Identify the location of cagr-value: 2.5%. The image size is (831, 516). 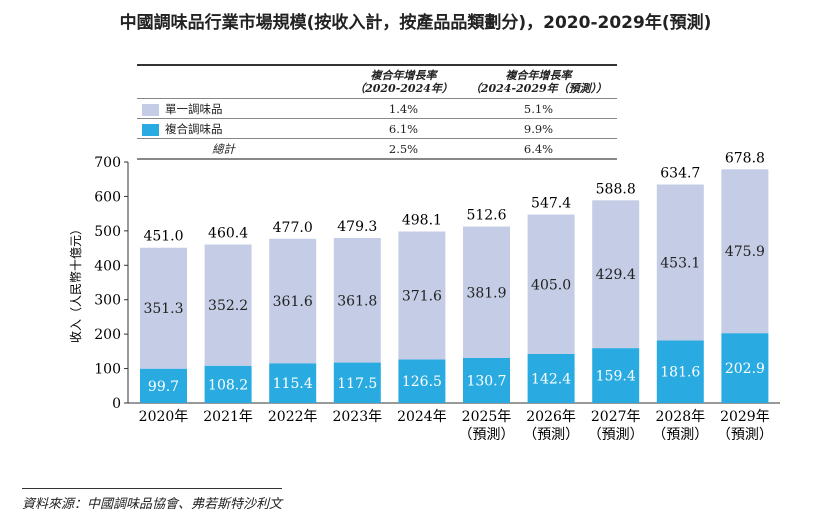
(403, 149).